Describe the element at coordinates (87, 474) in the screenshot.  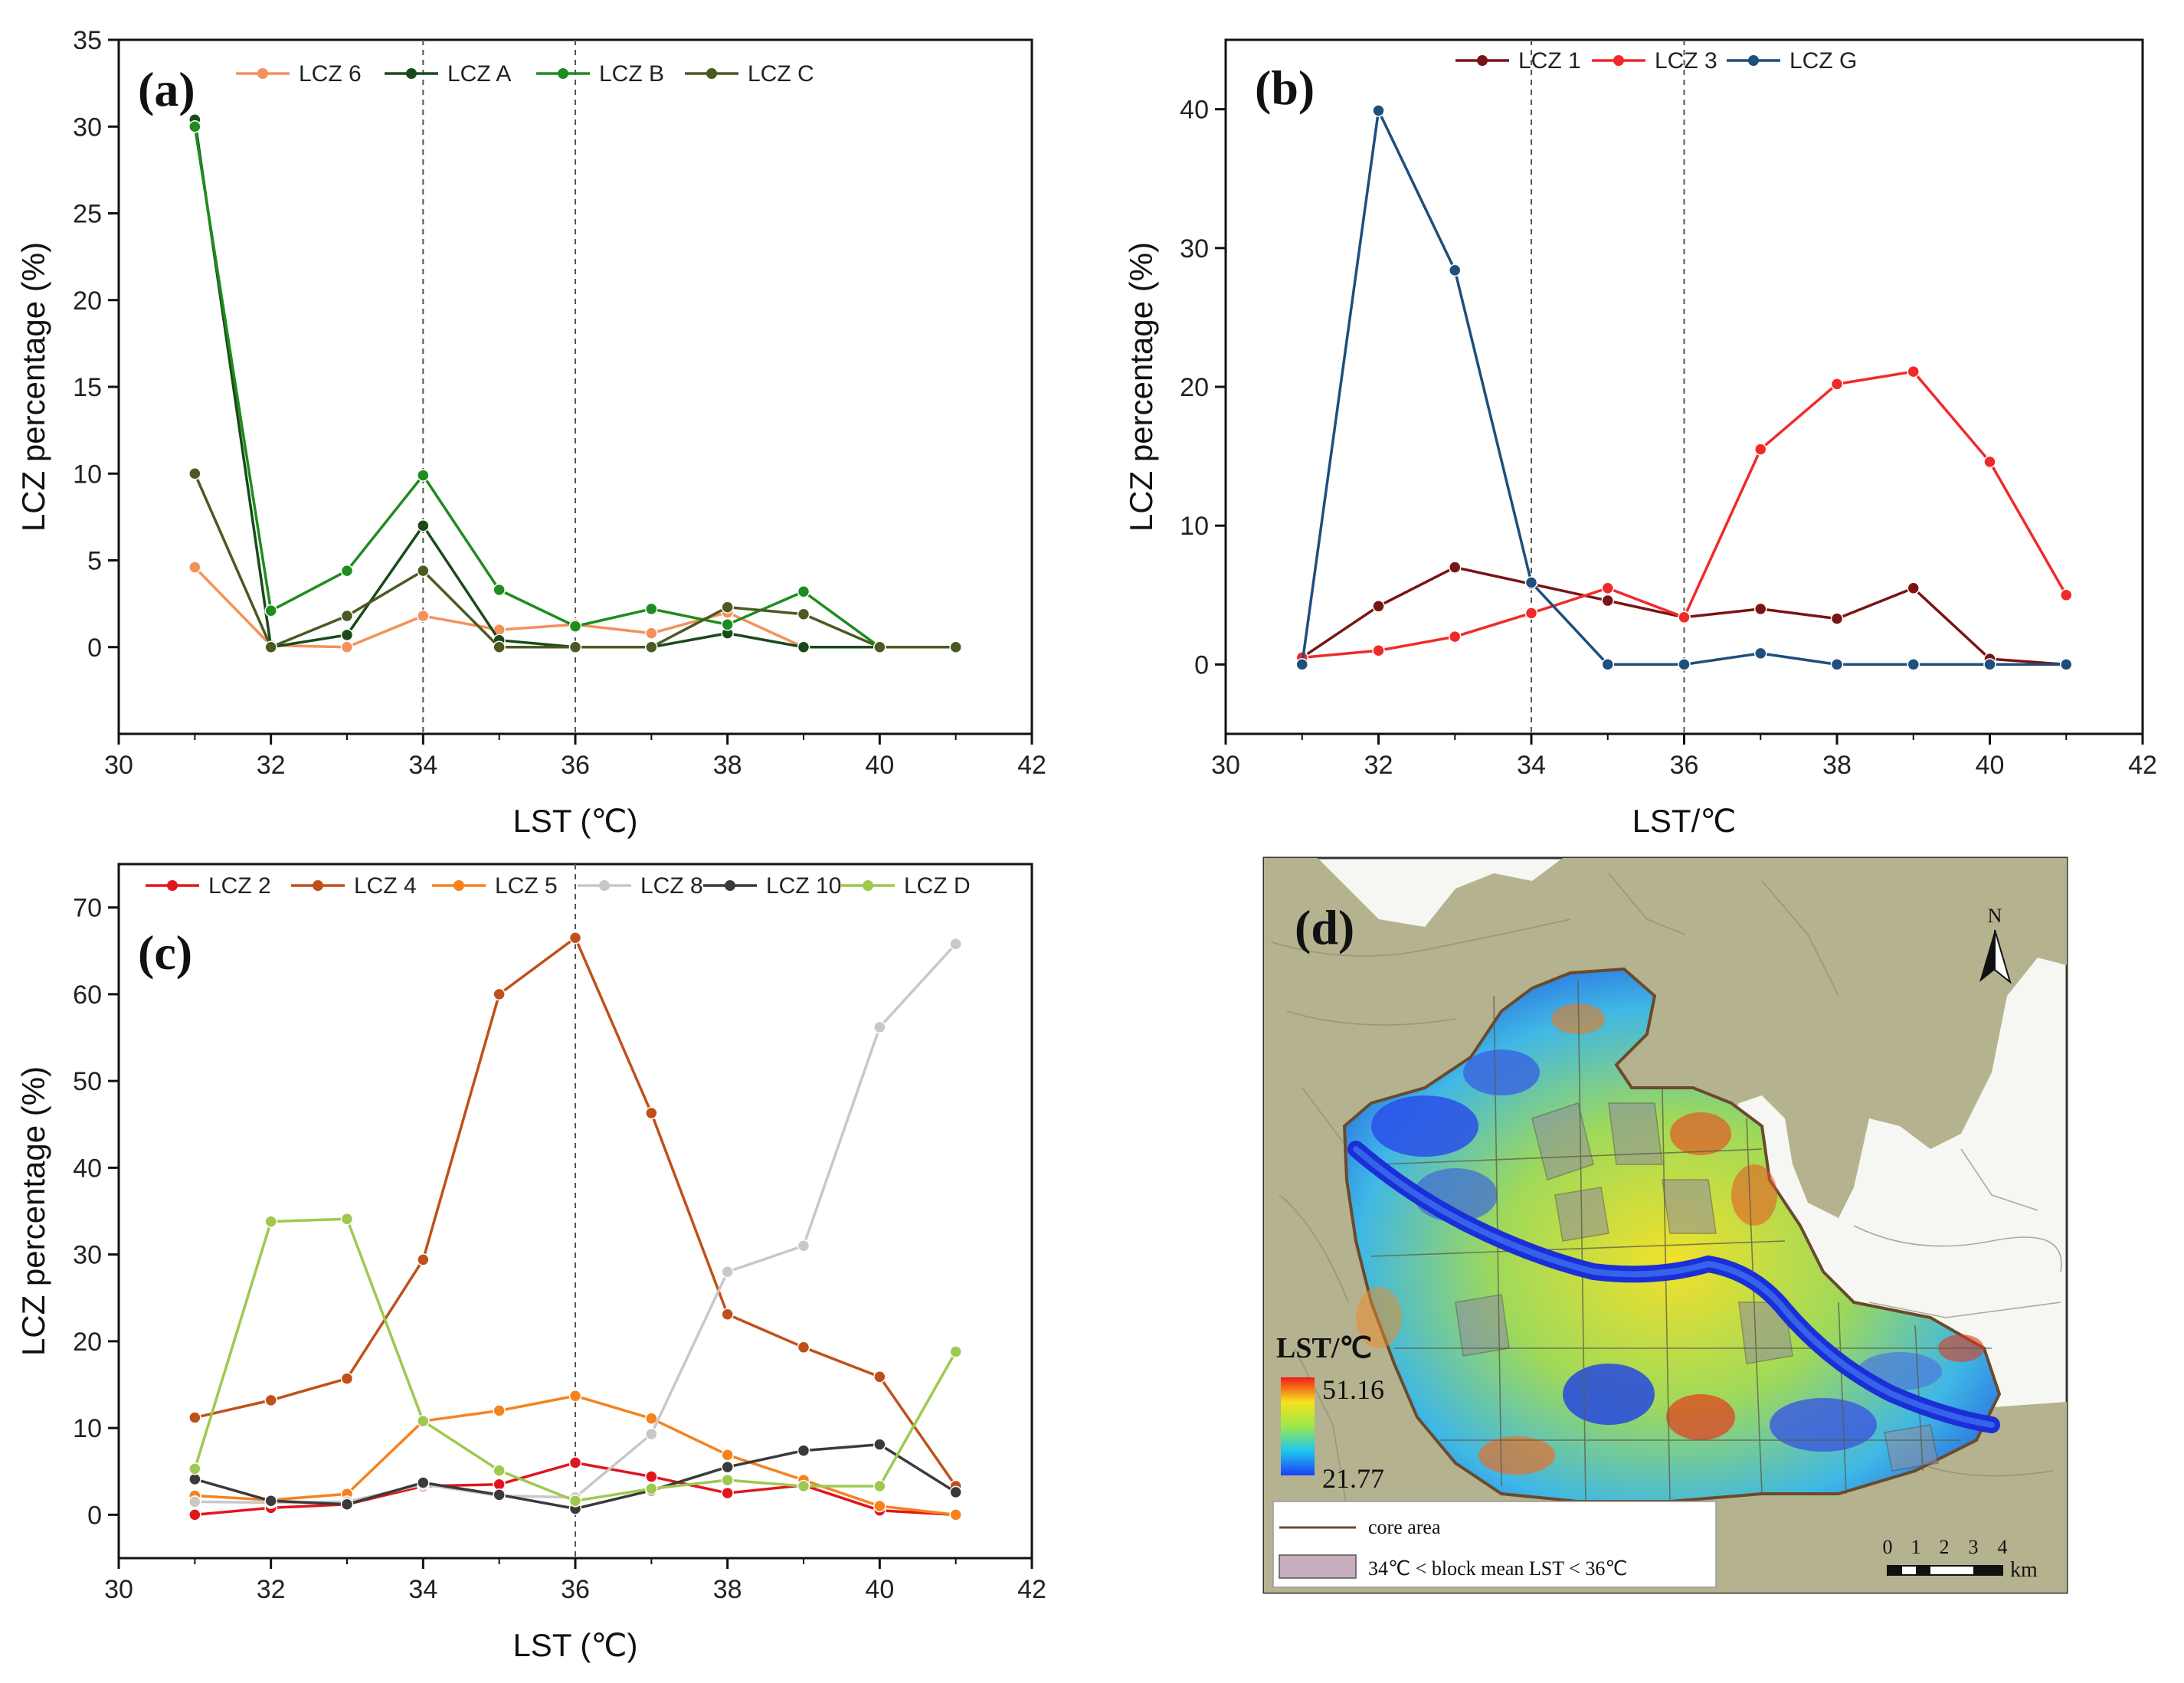
I see `y-tick-label: 10` at that location.